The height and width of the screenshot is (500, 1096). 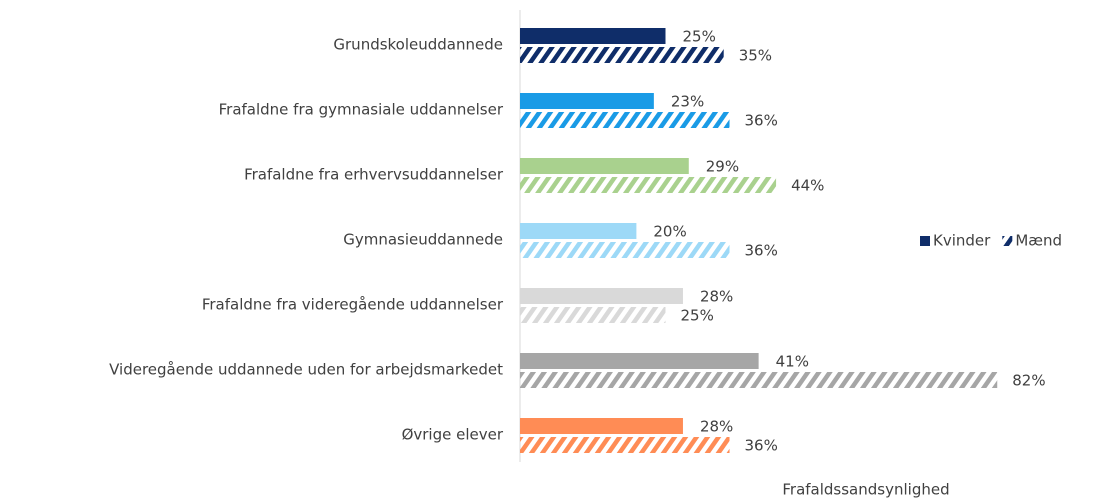 What do you see at coordinates (687, 102) in the screenshot?
I see `value-label: 23%` at bounding box center [687, 102].